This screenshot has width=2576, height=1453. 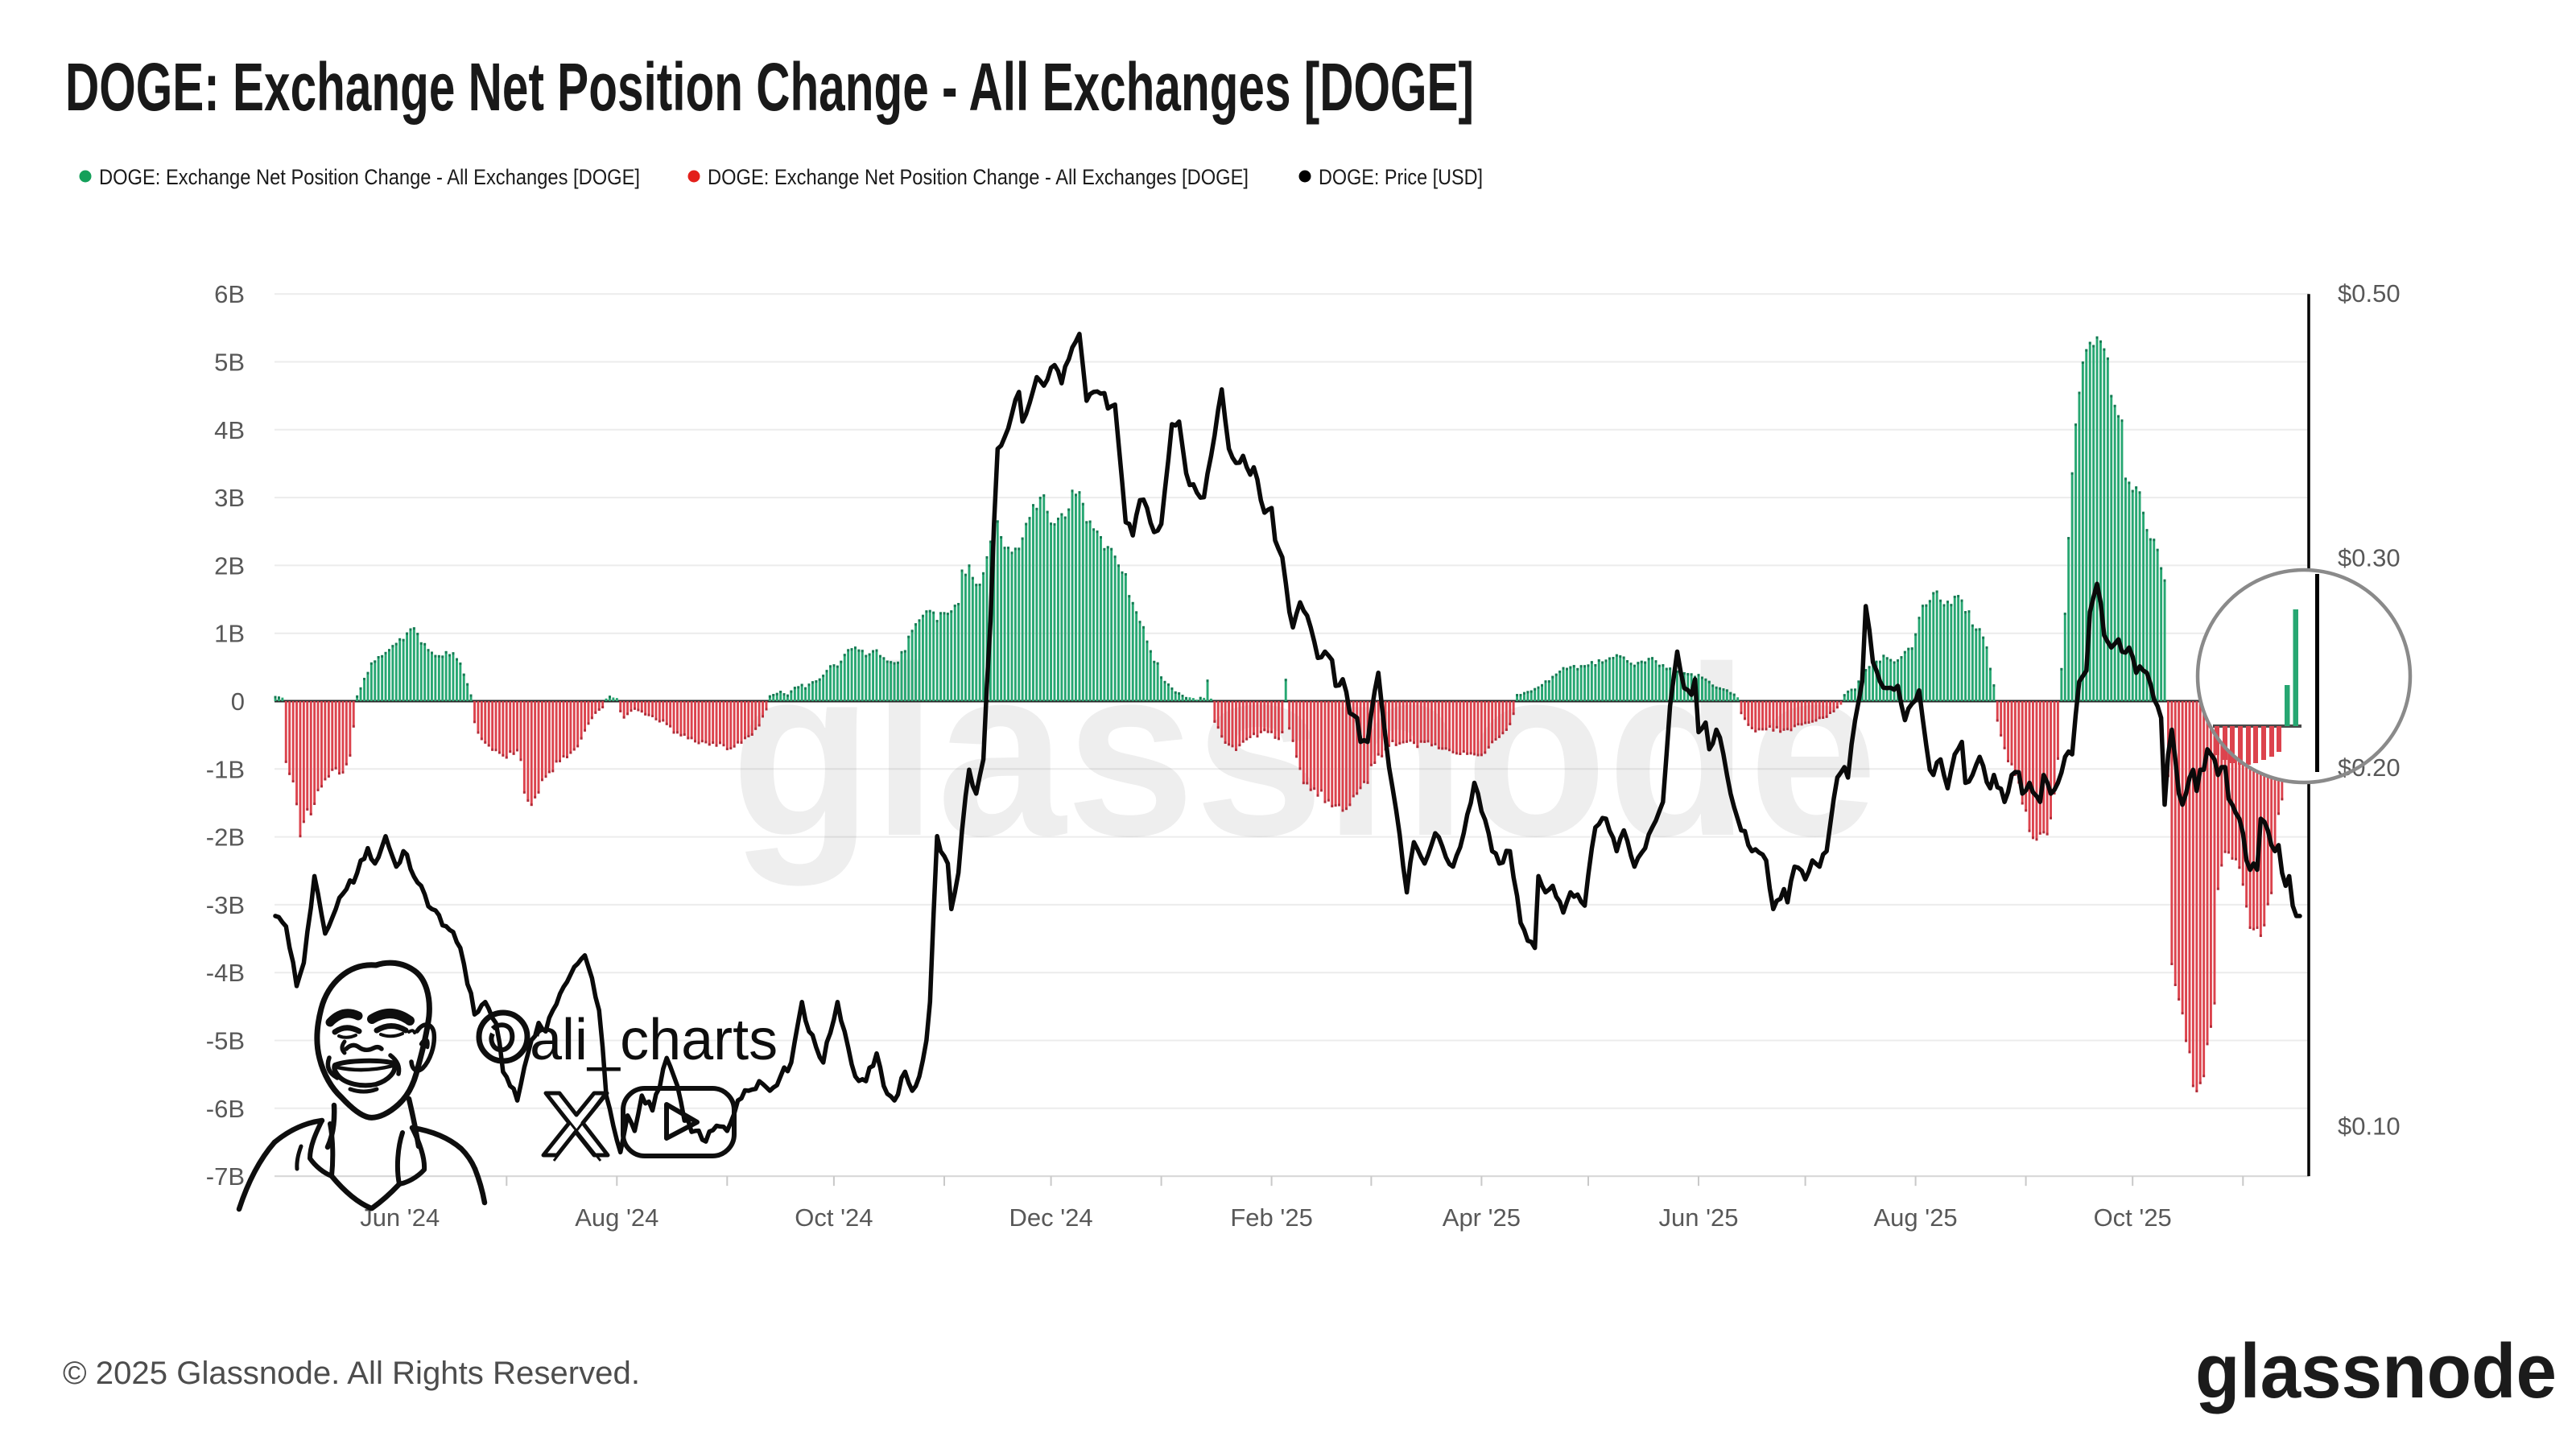 I want to click on svg-text: 1B, so click(x=229, y=634).